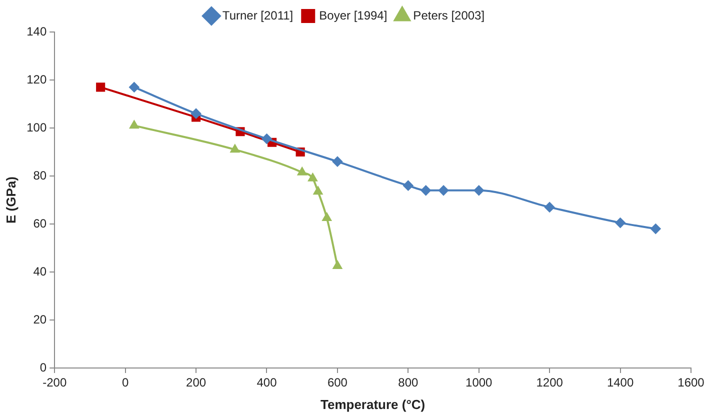 The image size is (711, 417). Describe the element at coordinates (196, 383) in the screenshot. I see `x-tick-label: 200` at that location.